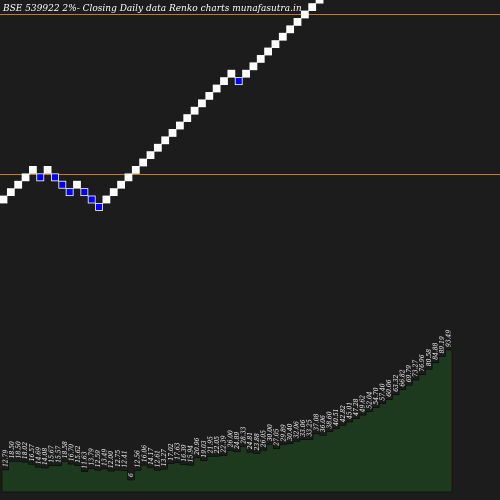  What do you see at coordinates (383, 391) in the screenshot?
I see `volume-label: 57.40` at bounding box center [383, 391].